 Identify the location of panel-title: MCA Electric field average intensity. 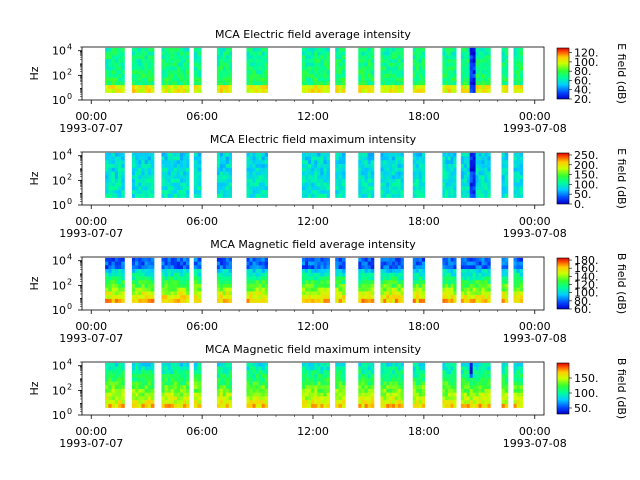
(313, 34).